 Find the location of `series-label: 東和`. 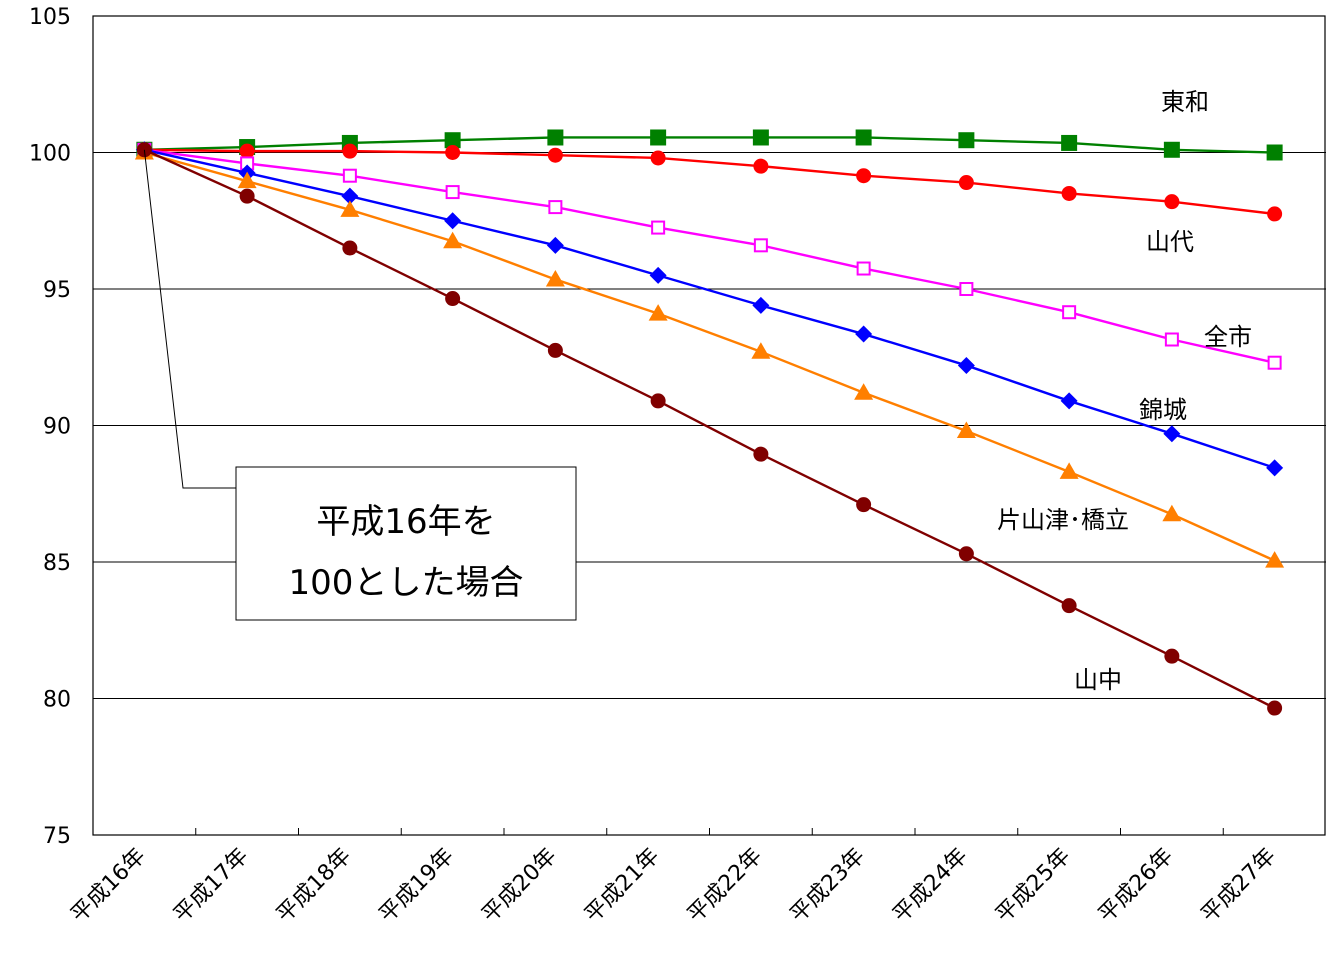

series-label: 東和 is located at coordinates (1185, 102).